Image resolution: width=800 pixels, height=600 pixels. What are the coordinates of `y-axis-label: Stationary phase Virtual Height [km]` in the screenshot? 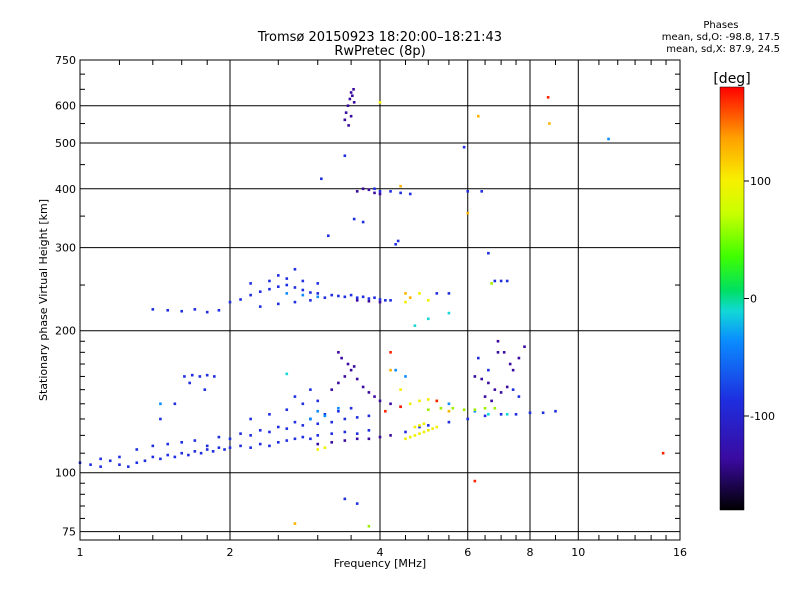 It's located at (43, 300).